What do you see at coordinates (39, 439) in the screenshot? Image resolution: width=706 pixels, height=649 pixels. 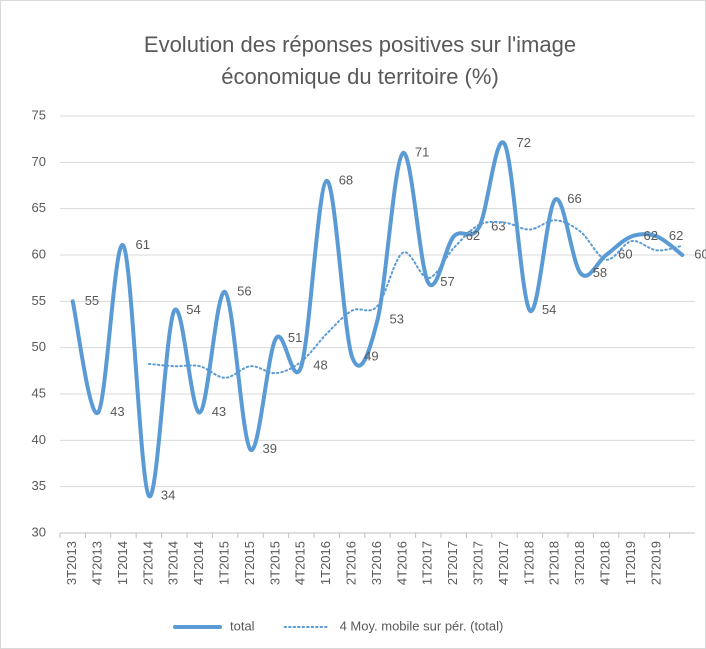 I see `y-tick-label: 40` at bounding box center [39, 439].